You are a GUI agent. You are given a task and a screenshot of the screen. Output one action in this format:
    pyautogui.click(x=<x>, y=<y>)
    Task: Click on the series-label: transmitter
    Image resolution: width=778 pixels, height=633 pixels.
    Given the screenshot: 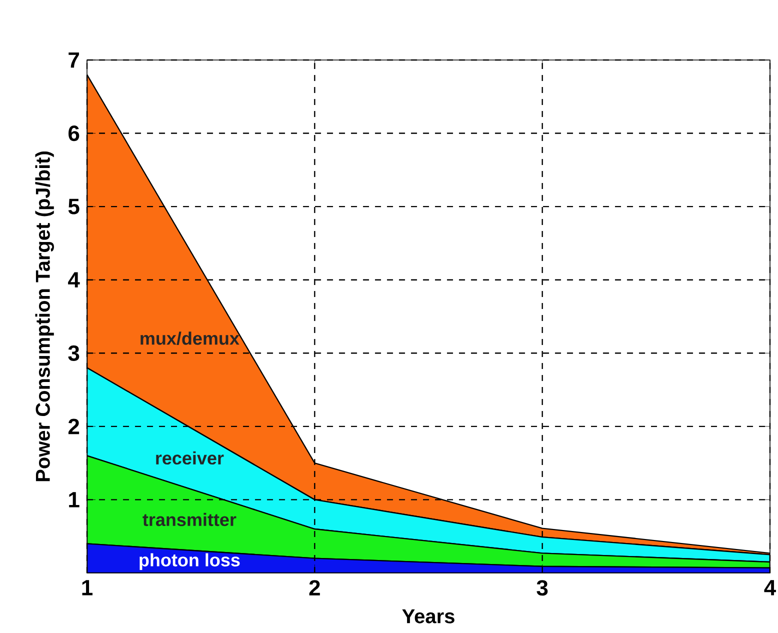 What is the action you would take?
    pyautogui.click(x=189, y=519)
    